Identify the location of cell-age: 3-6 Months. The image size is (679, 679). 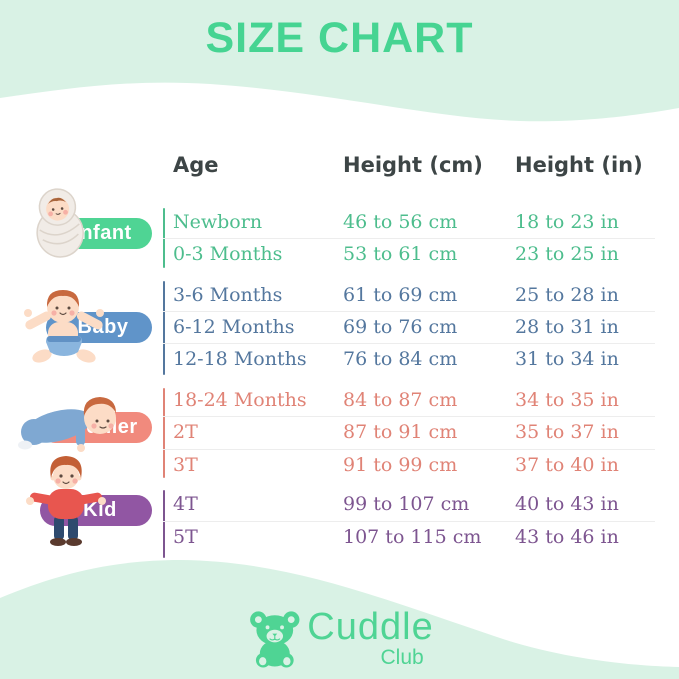
(228, 295).